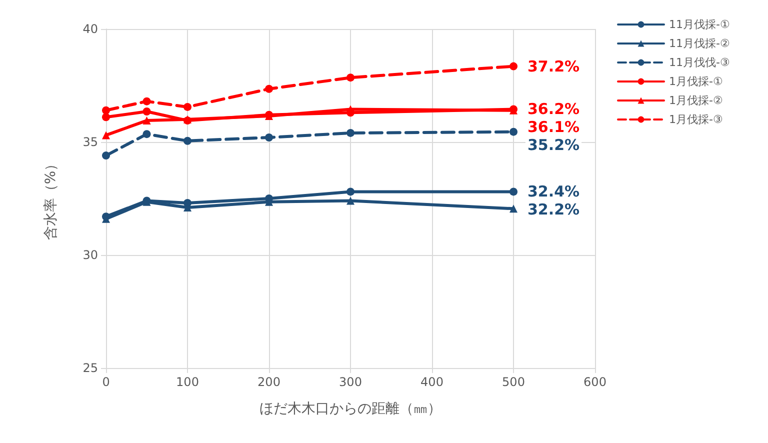  What do you see at coordinates (595, 382) in the screenshot?
I see `x-tick-label: 600` at bounding box center [595, 382].